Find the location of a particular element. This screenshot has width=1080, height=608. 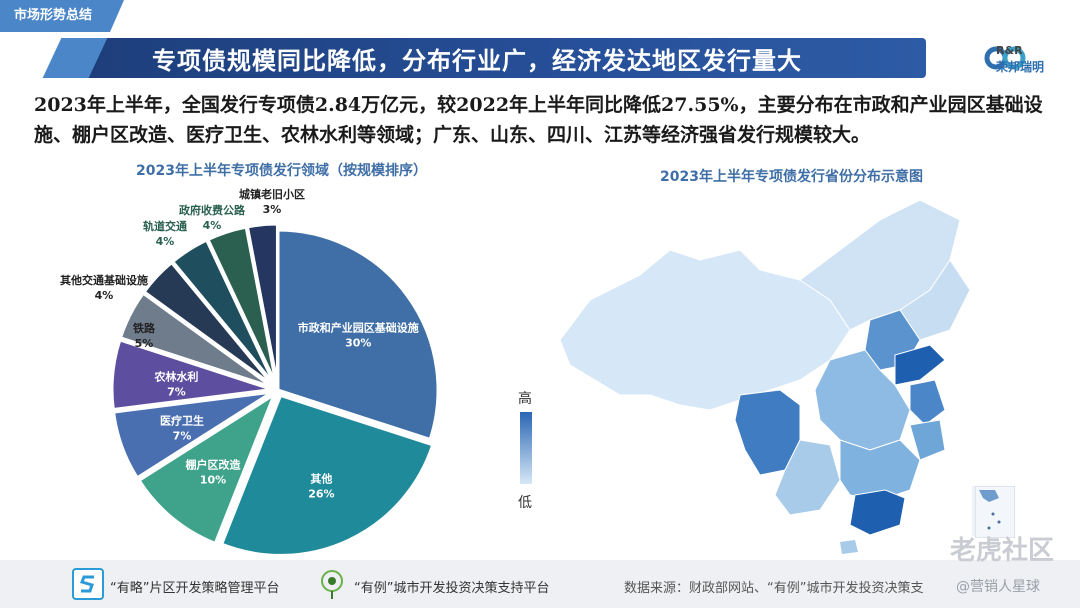

pie-label-7: 轨道交通 is located at coordinates (165, 226).